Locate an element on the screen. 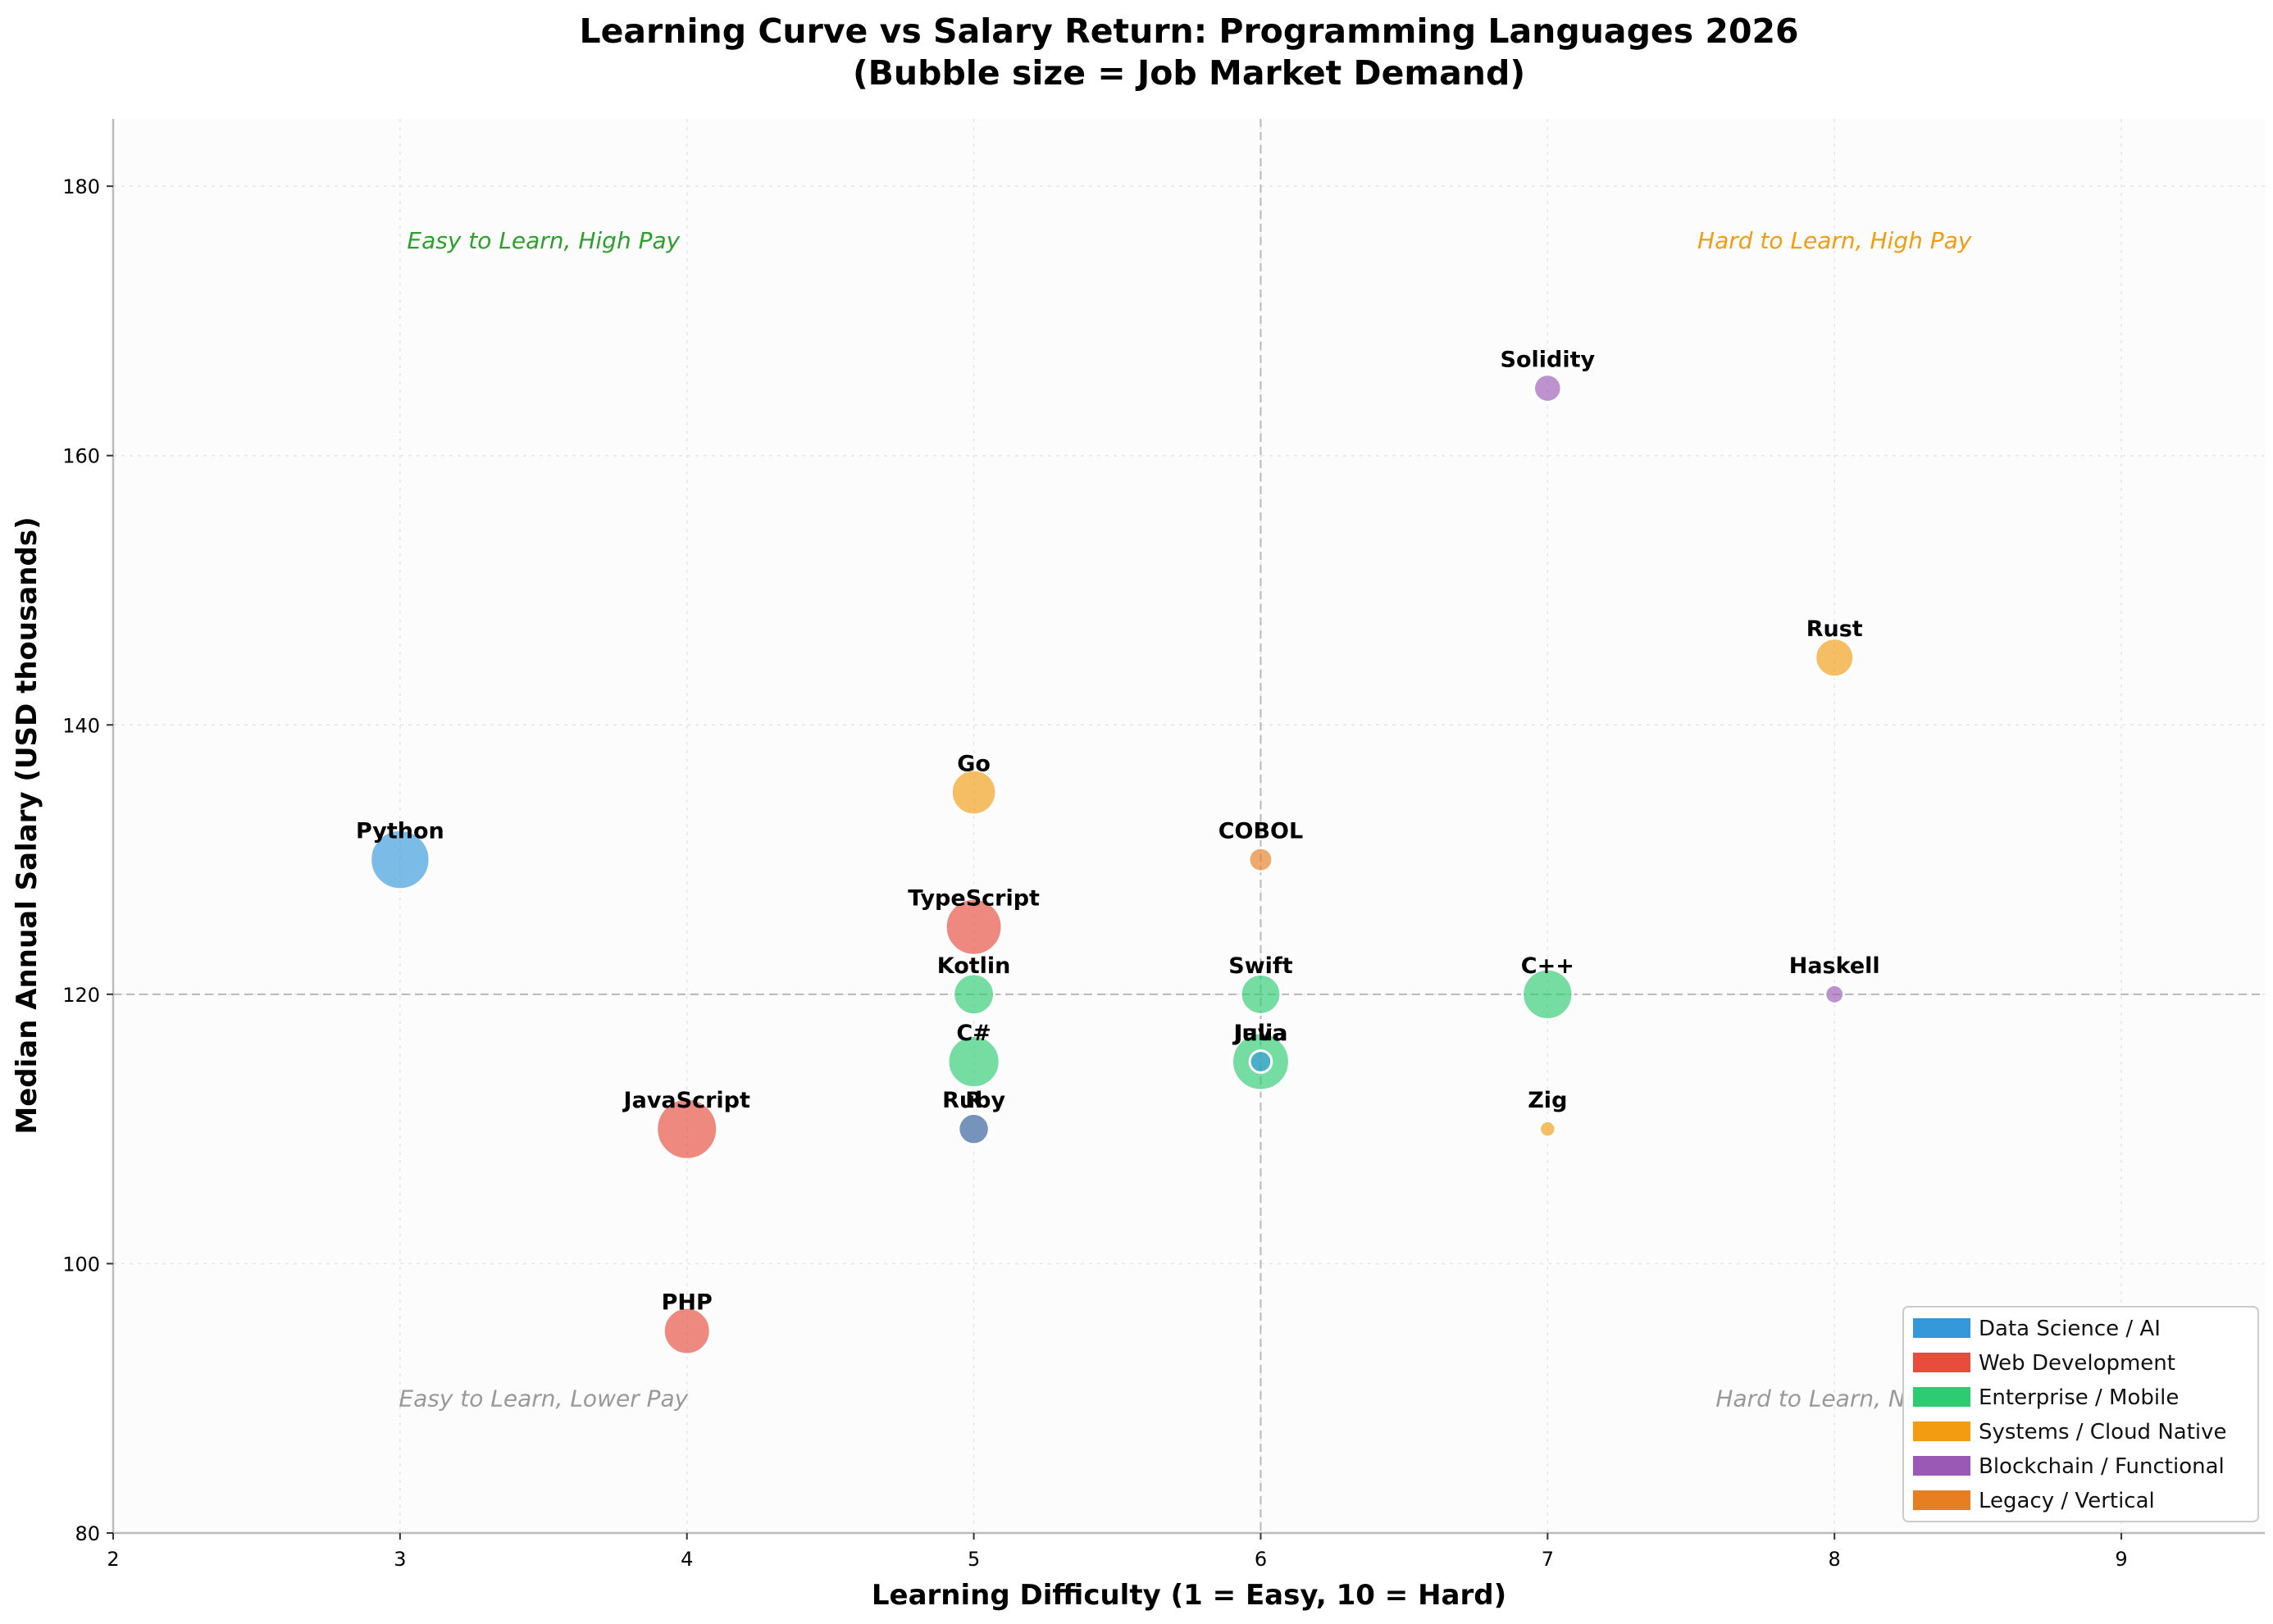 The height and width of the screenshot is (1624, 2273). point-label-ruby: Ruby is located at coordinates (973, 1101).